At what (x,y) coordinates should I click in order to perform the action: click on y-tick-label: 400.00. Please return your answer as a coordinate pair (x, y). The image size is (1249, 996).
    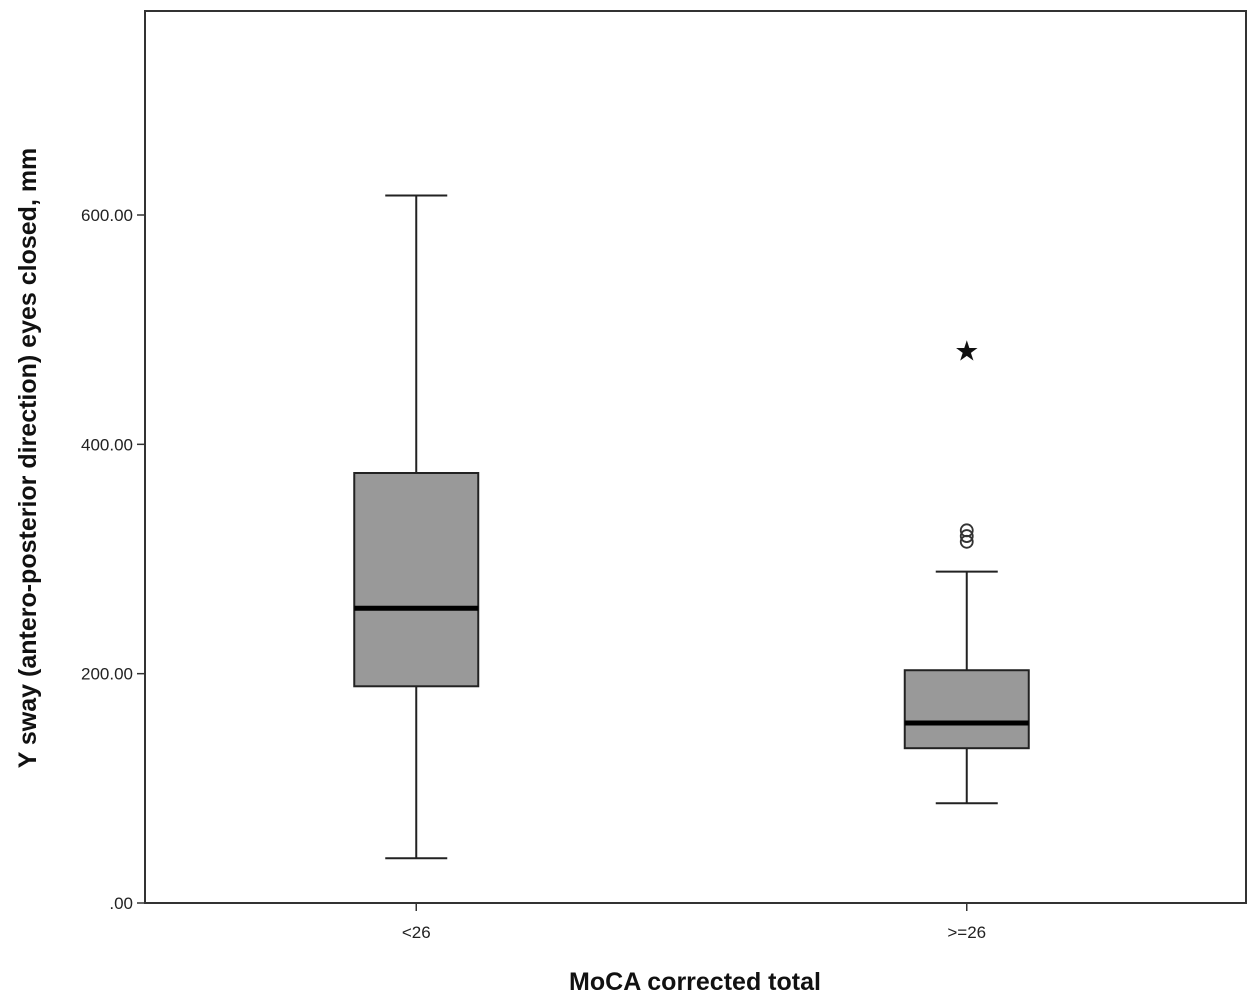
    Looking at the image, I should click on (107, 444).